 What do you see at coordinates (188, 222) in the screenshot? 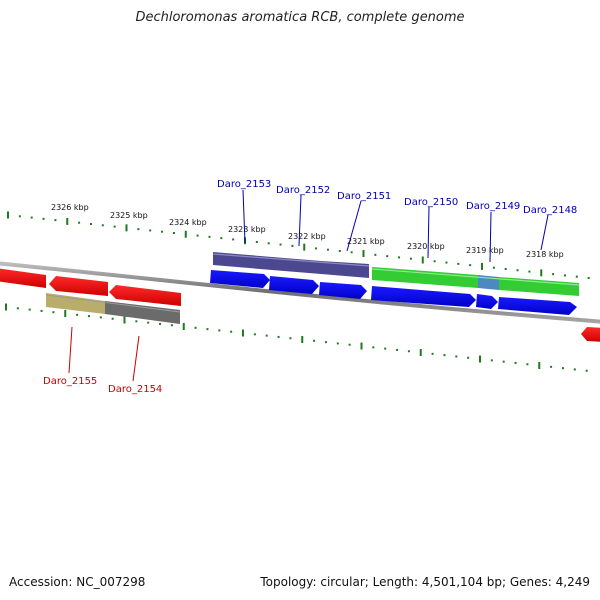
I see `kbp-label: 2324 kbp` at bounding box center [188, 222].